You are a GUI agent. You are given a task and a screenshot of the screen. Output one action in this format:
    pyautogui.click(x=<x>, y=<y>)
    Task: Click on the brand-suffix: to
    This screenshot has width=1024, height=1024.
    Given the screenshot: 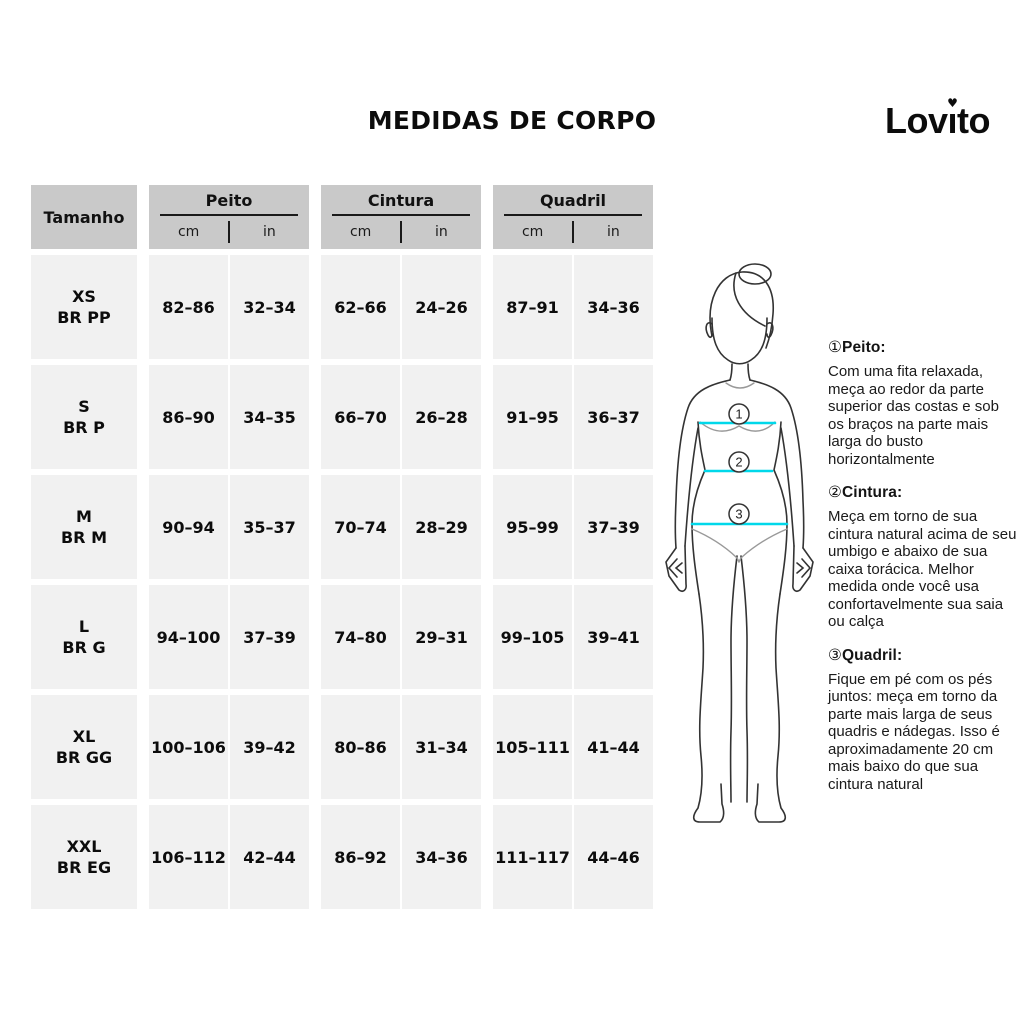 What is the action you would take?
    pyautogui.click(x=973, y=120)
    